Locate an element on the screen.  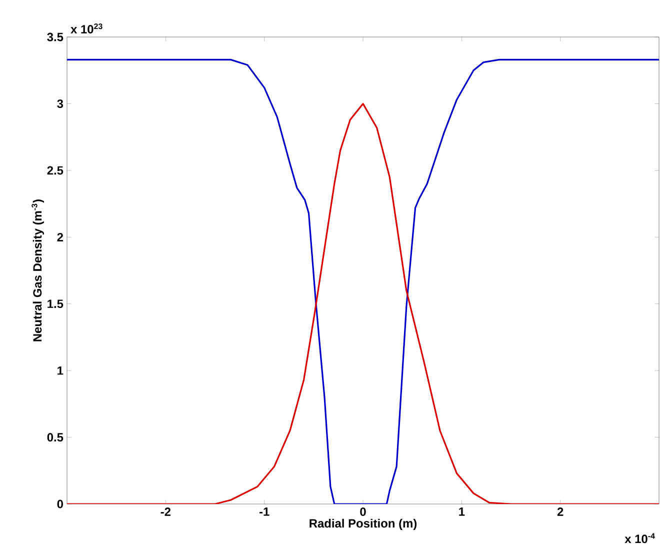
y-tick-label: 2 is located at coordinates (60, 237).